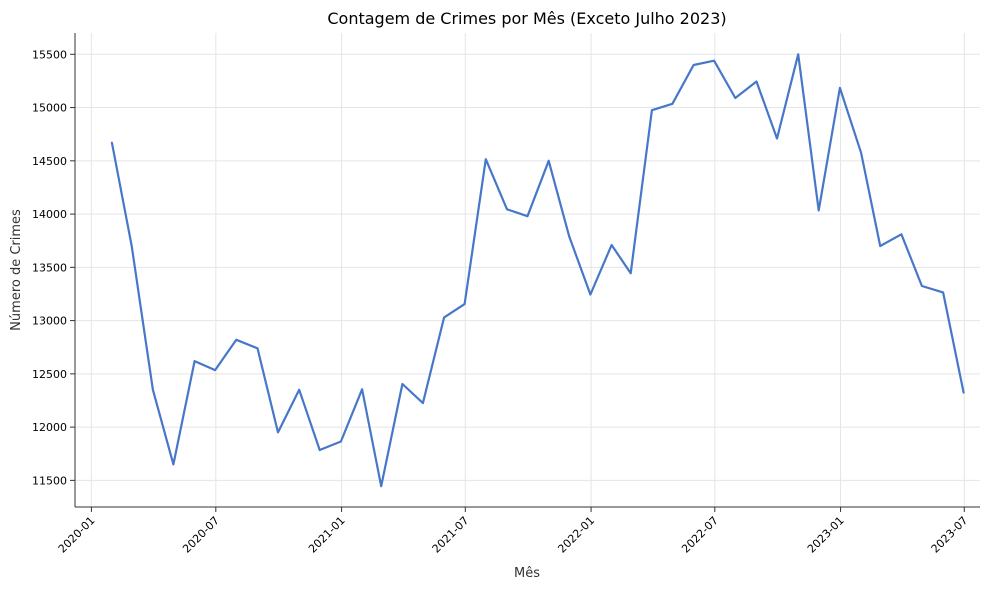 The width and height of the screenshot is (989, 590). What do you see at coordinates (49, 321) in the screenshot?
I see `y-tick-label: 13000` at bounding box center [49, 321].